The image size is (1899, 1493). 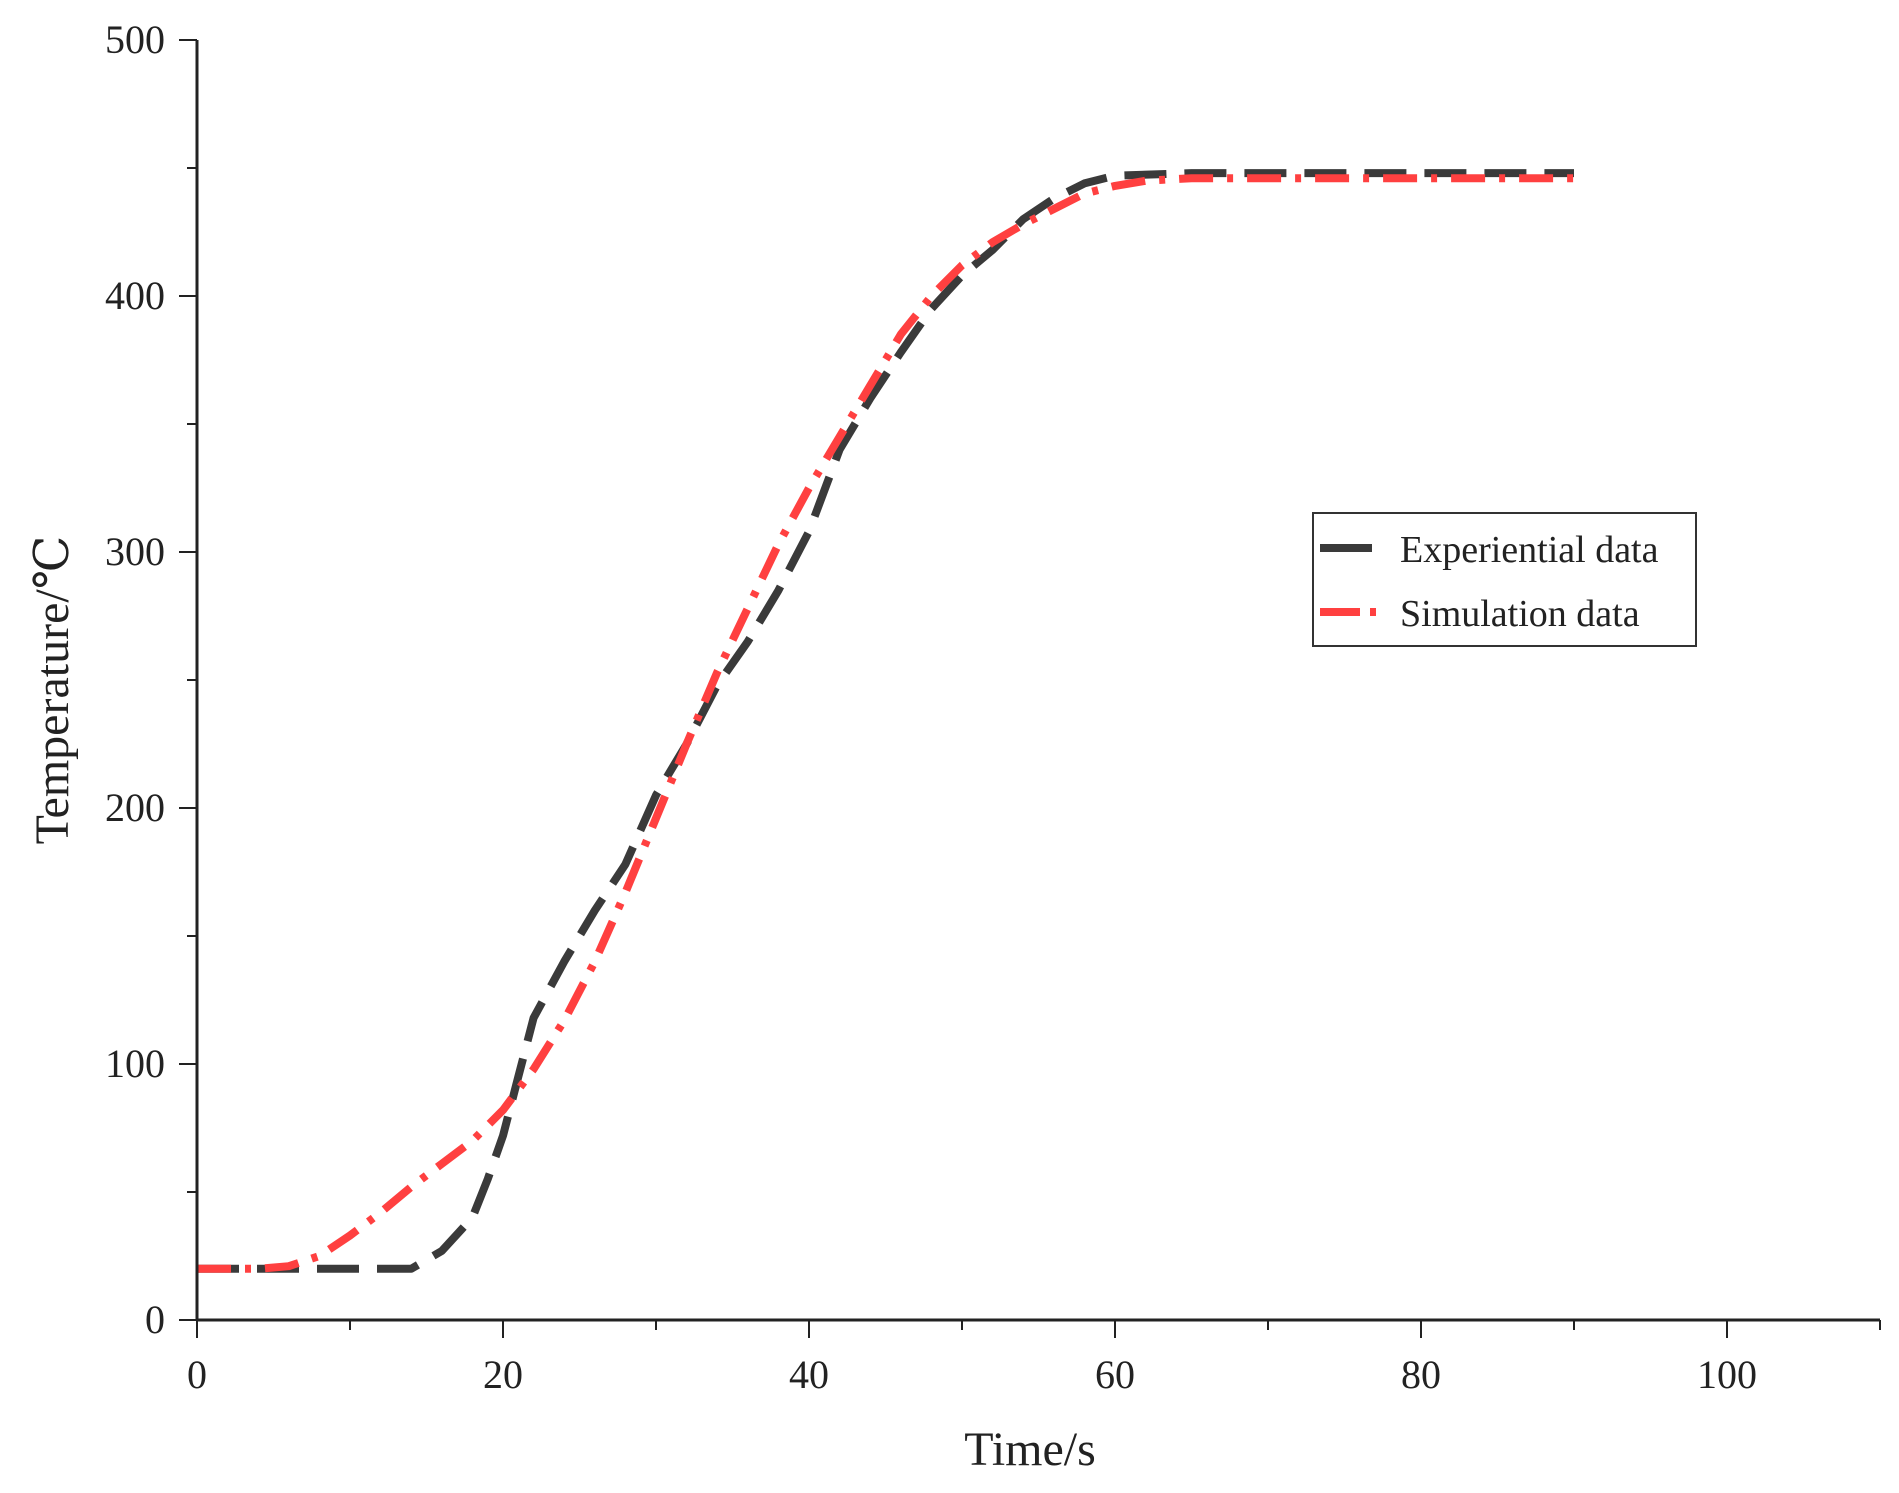 What do you see at coordinates (135, 807) in the screenshot?
I see `y-tick-label: 200` at bounding box center [135, 807].